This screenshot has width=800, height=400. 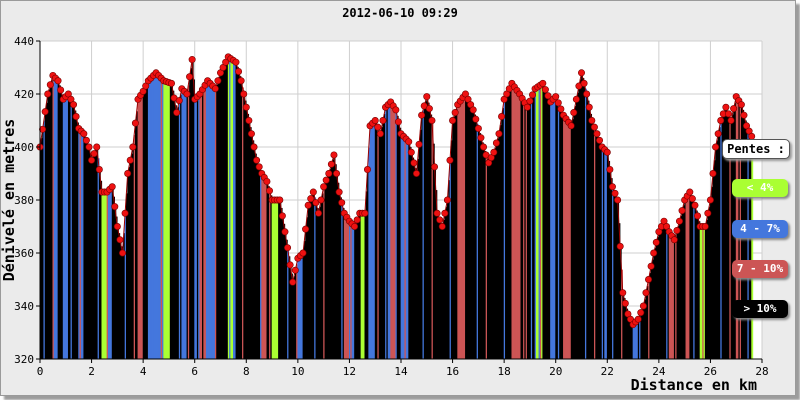 What do you see at coordinates (401, 371) in the screenshot?
I see `x-tick-label: 14` at bounding box center [401, 371].